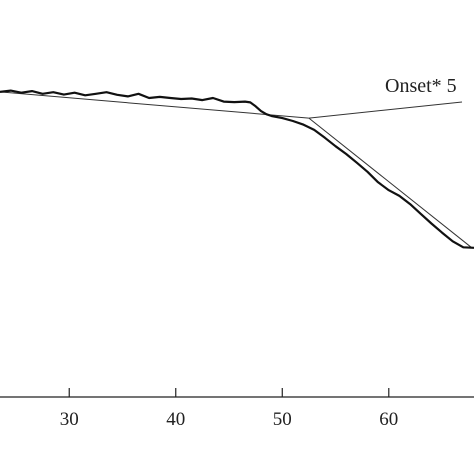  What do you see at coordinates (229, 392) in the screenshot?
I see `x-axis-ticks` at bounding box center [229, 392].